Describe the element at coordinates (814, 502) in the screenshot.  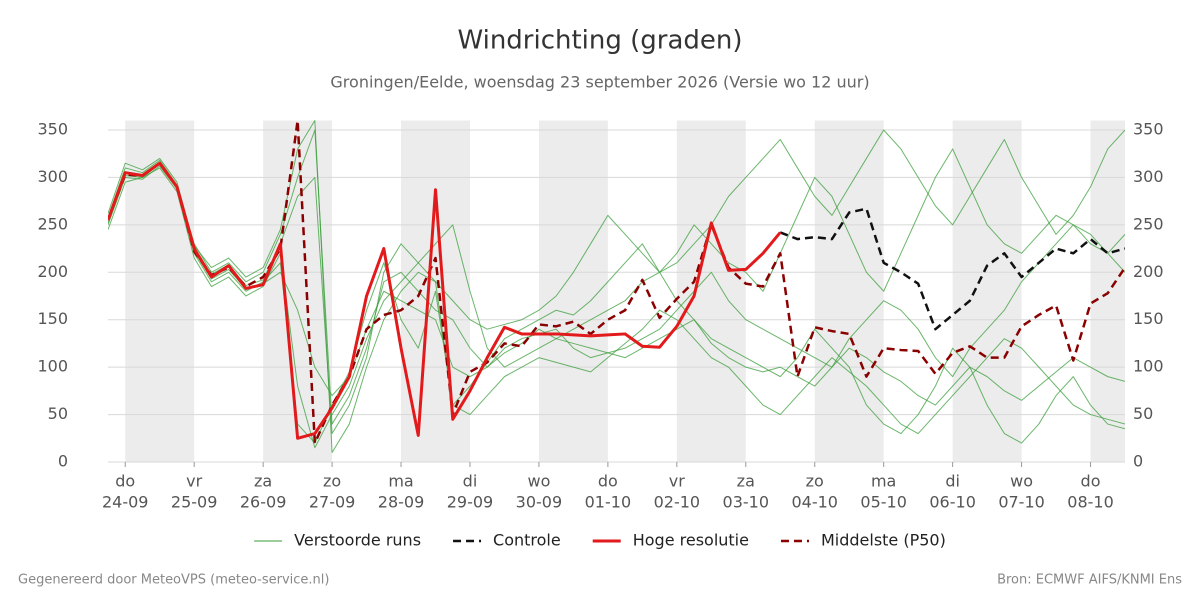
I see `x-tick-date: 04-10` at that location.